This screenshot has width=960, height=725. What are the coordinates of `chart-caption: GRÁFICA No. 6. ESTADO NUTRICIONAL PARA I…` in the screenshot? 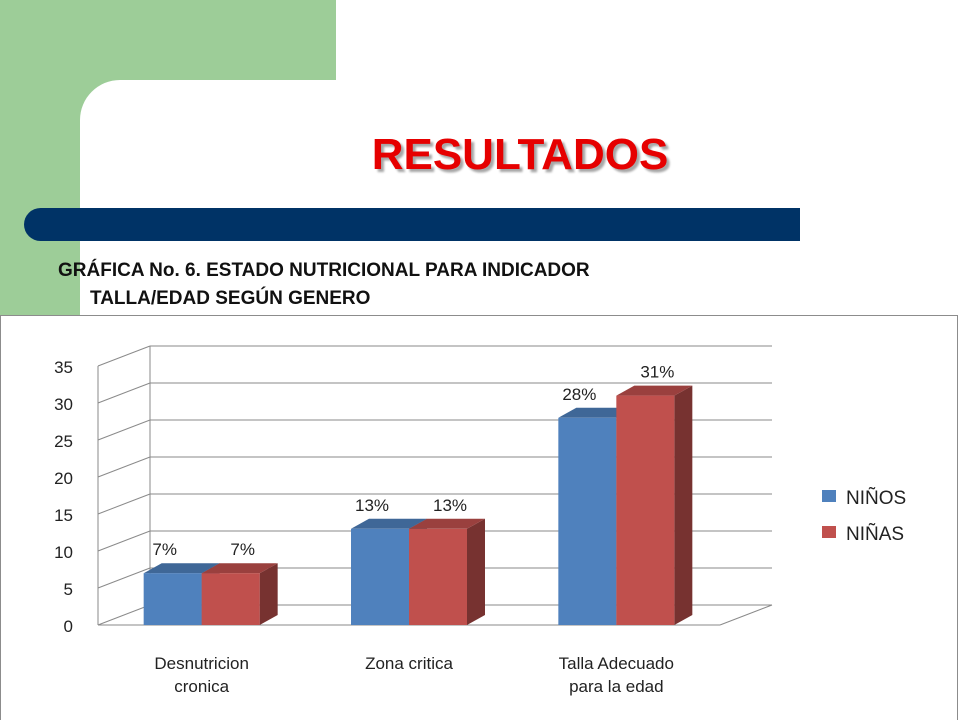 It's located at (488, 285).